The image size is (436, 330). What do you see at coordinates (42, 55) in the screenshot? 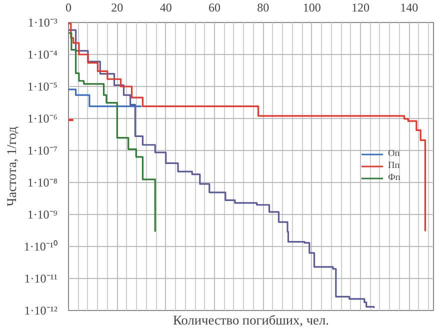
I see `y-tick-label: 1·10⁻⁴` at bounding box center [42, 55].